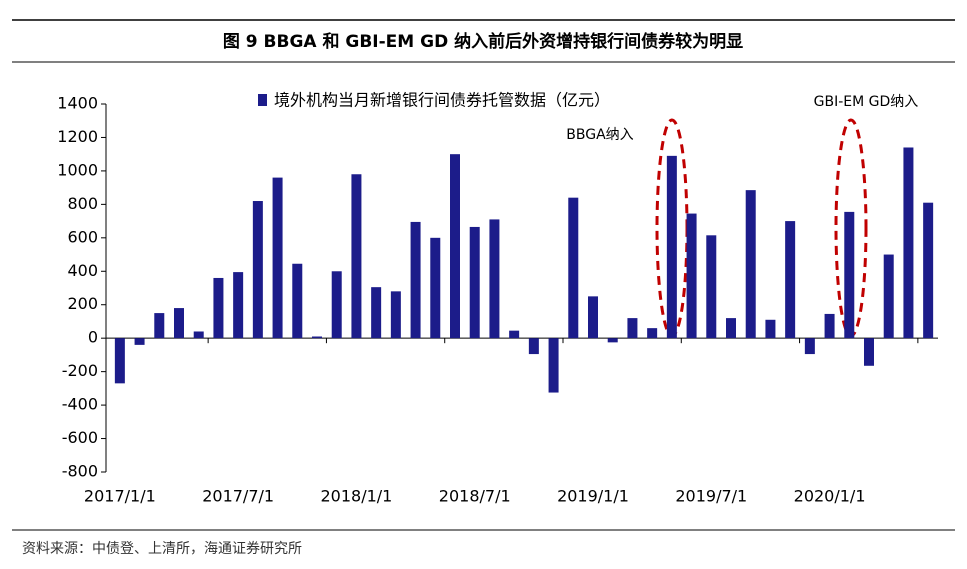 This screenshot has width=967, height=569. What do you see at coordinates (442, 100) in the screenshot?
I see `legend-label: 境外机构当月新增银行间债券托管数据（亿元）` at bounding box center [442, 100].